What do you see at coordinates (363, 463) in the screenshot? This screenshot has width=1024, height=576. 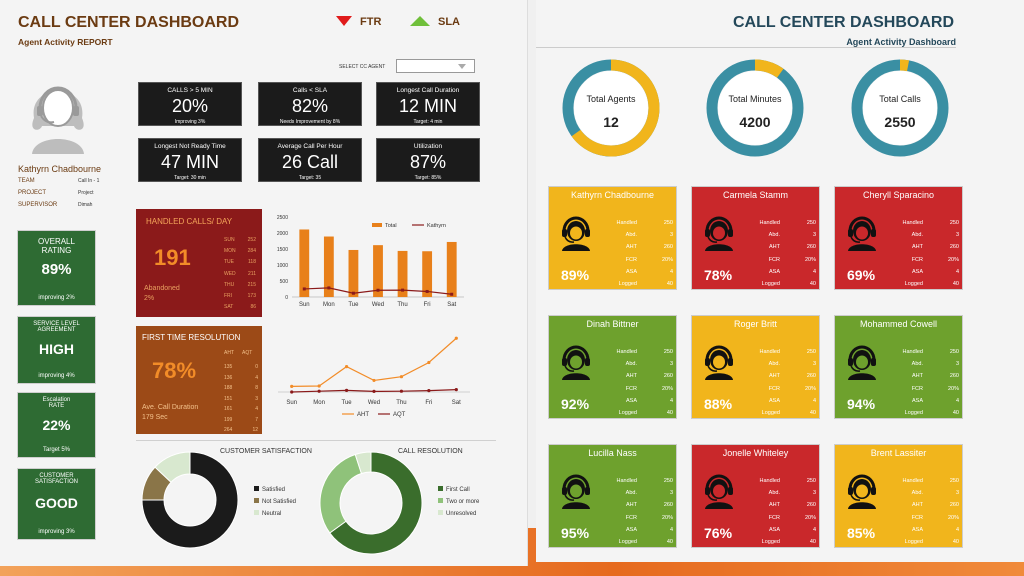 I see `pie-slice` at bounding box center [363, 463].